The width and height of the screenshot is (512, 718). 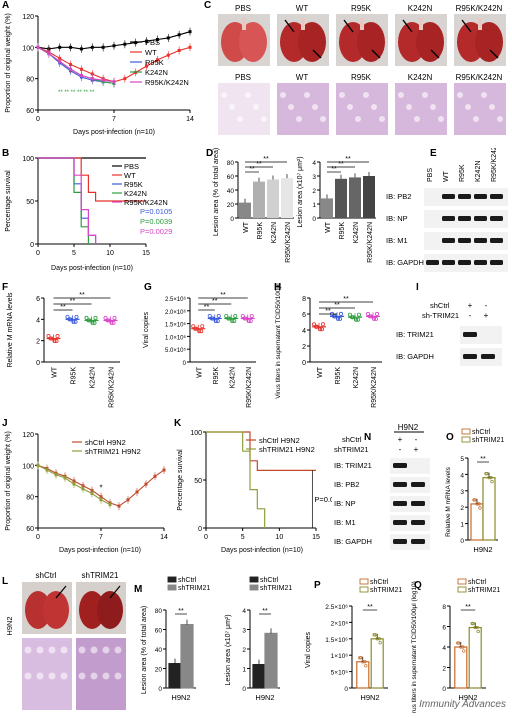 I want to click on axis-label: Proportion of original weight (%), so click(x=8, y=63).